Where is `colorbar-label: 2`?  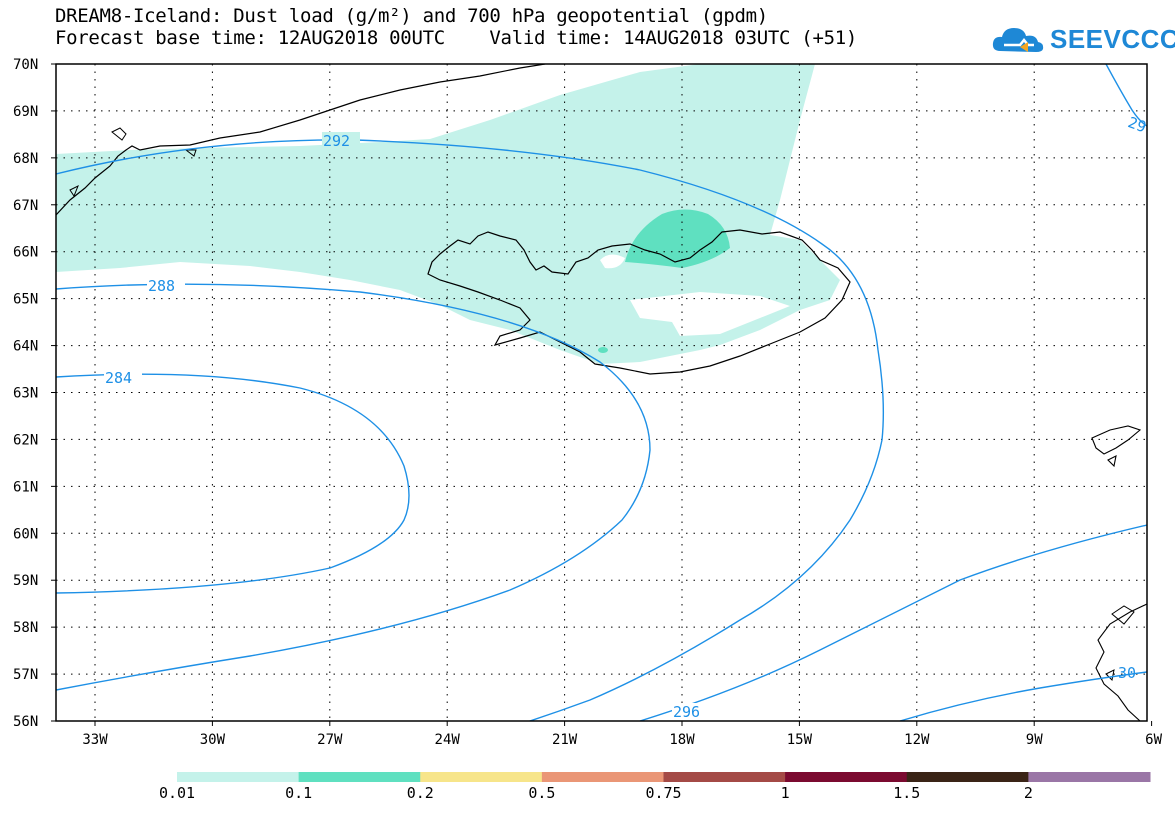 colorbar-label: 2 is located at coordinates (1028, 793).